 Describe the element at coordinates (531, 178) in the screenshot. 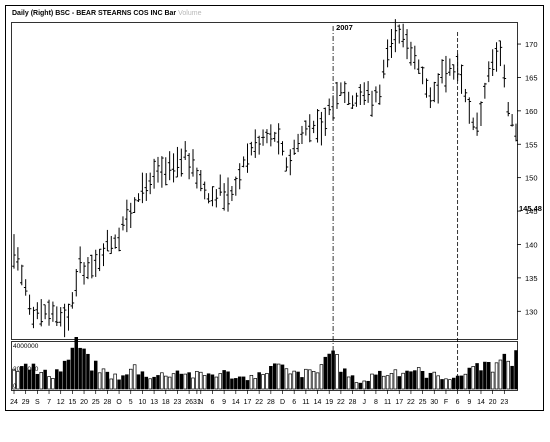

I see `price-axis-label: 150` at that location.